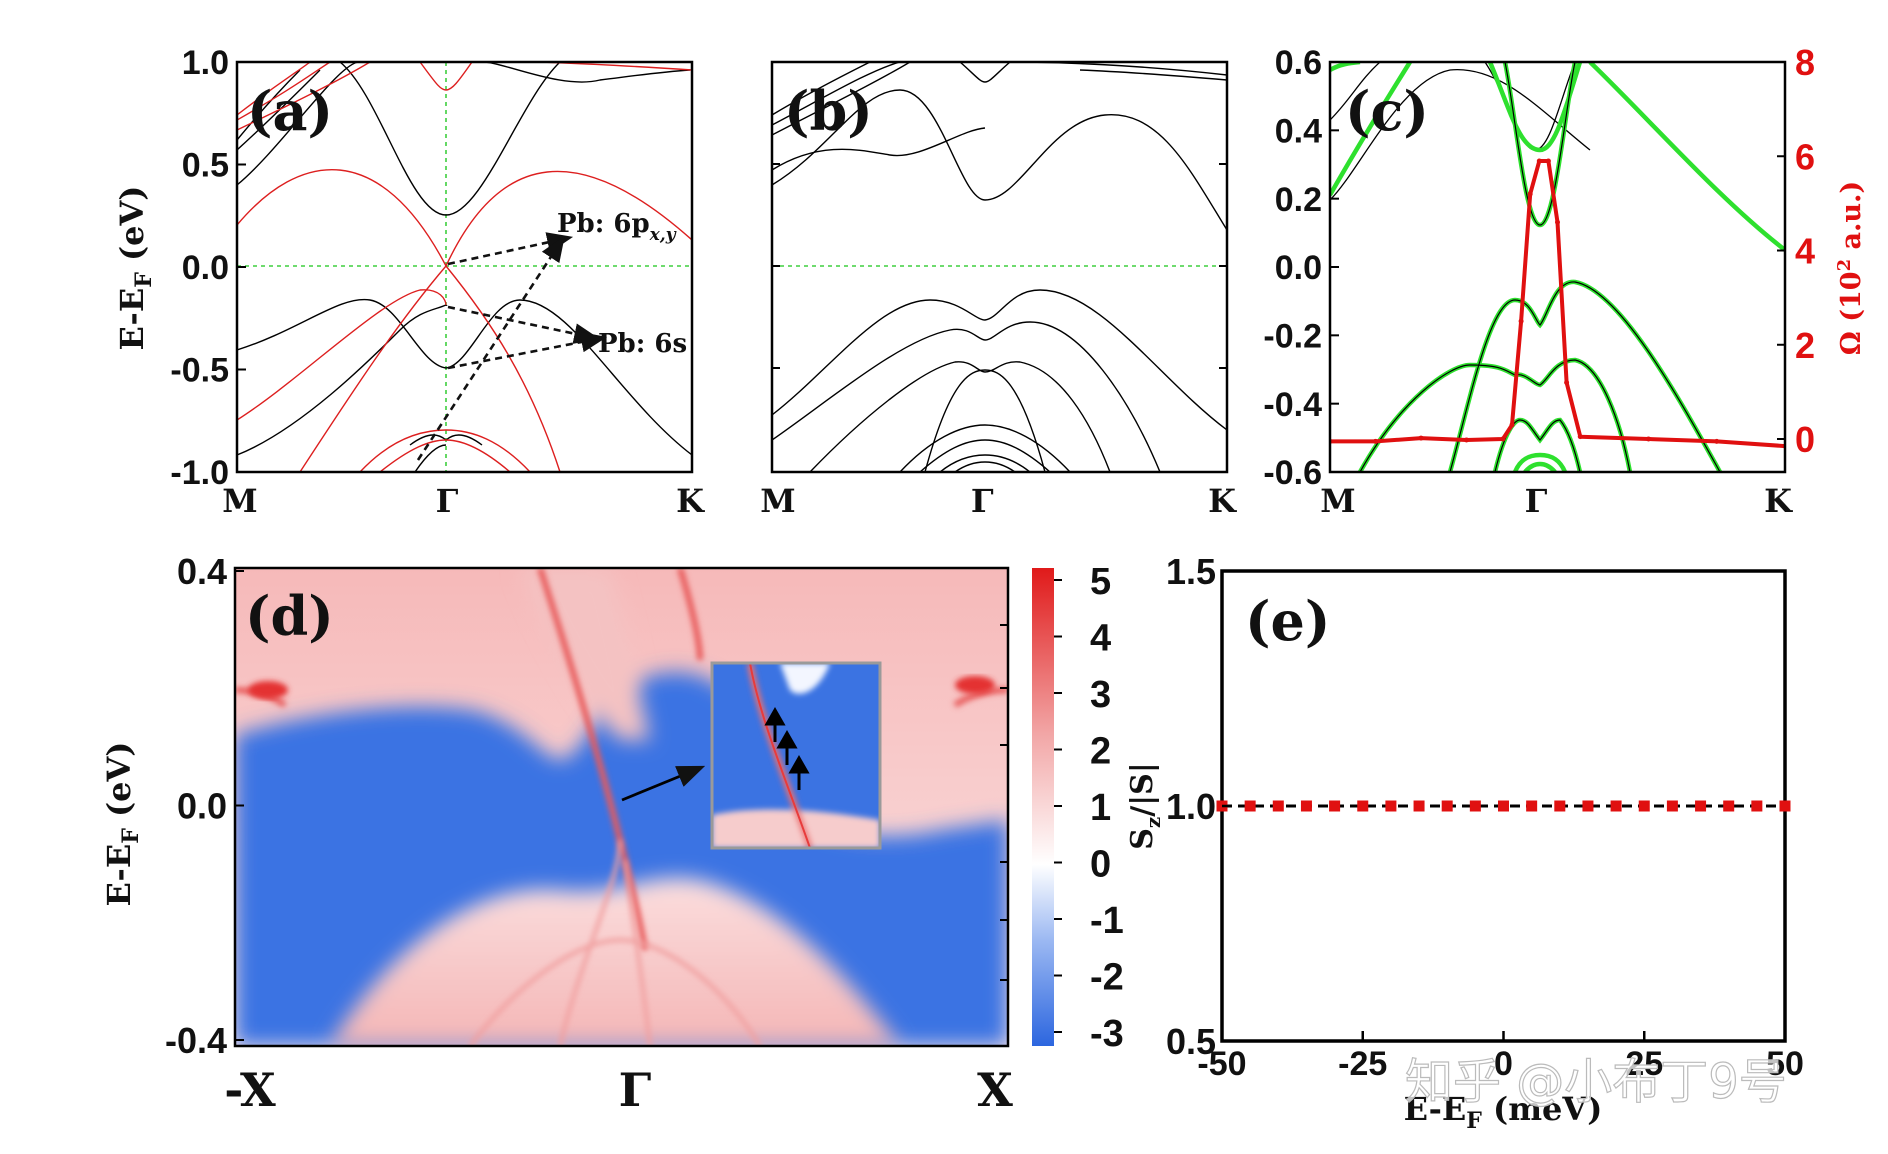  What do you see at coordinates (1337, 501) in the screenshot?
I see `panel-c-x-tick-label: M` at bounding box center [1337, 501].